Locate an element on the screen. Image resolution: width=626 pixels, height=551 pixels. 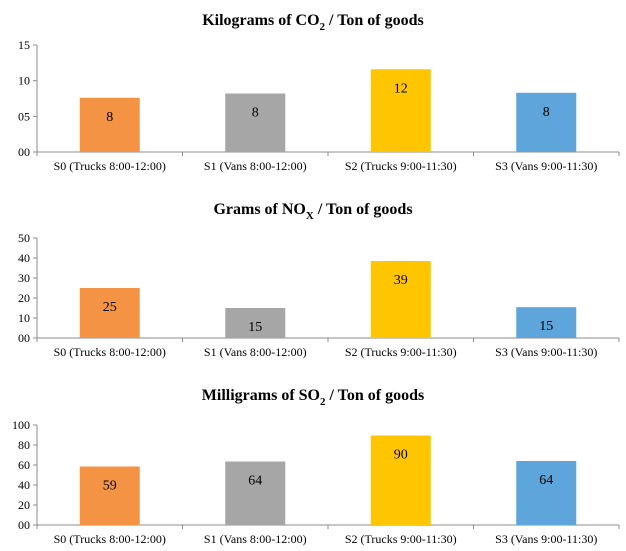
y-tick-label: 30 is located at coordinates (24, 278).